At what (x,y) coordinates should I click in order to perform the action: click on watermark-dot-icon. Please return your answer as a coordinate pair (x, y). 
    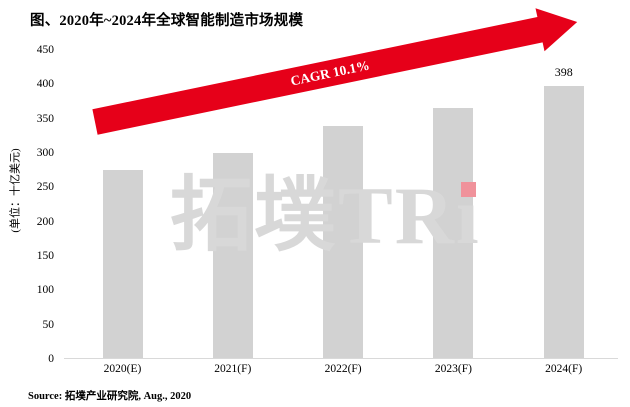
    Looking at the image, I should click on (468, 189).